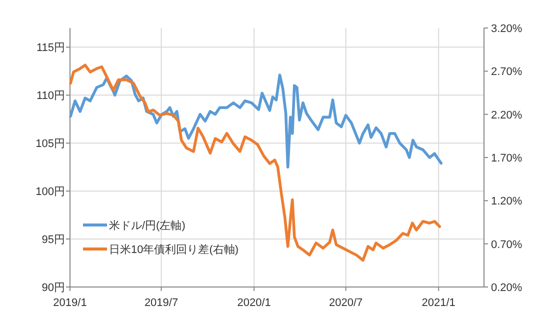  What do you see at coordinates (346, 303) in the screenshot?
I see `x-tick-label: 2020/7` at bounding box center [346, 303].